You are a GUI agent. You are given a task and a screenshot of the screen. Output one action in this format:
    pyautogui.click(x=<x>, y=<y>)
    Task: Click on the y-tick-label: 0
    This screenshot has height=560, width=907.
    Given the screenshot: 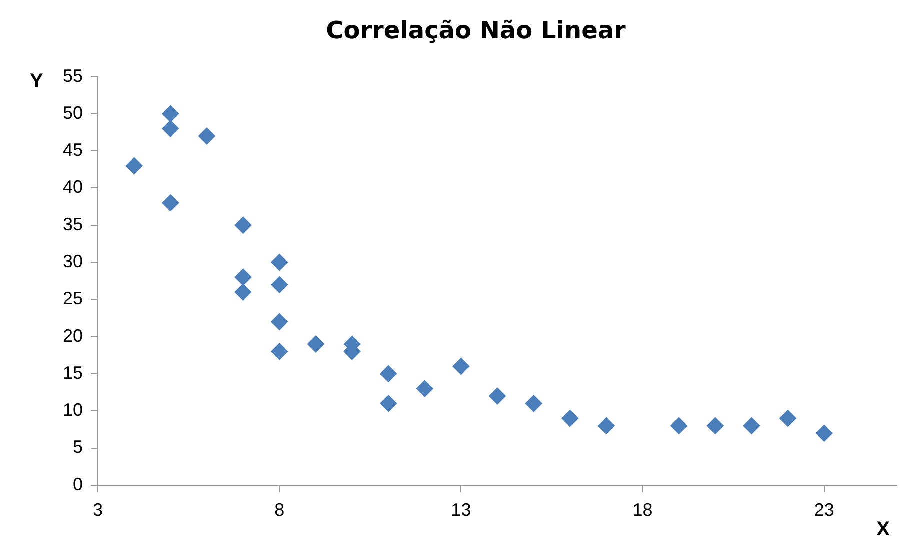 What is the action you would take?
    pyautogui.click(x=78, y=484)
    